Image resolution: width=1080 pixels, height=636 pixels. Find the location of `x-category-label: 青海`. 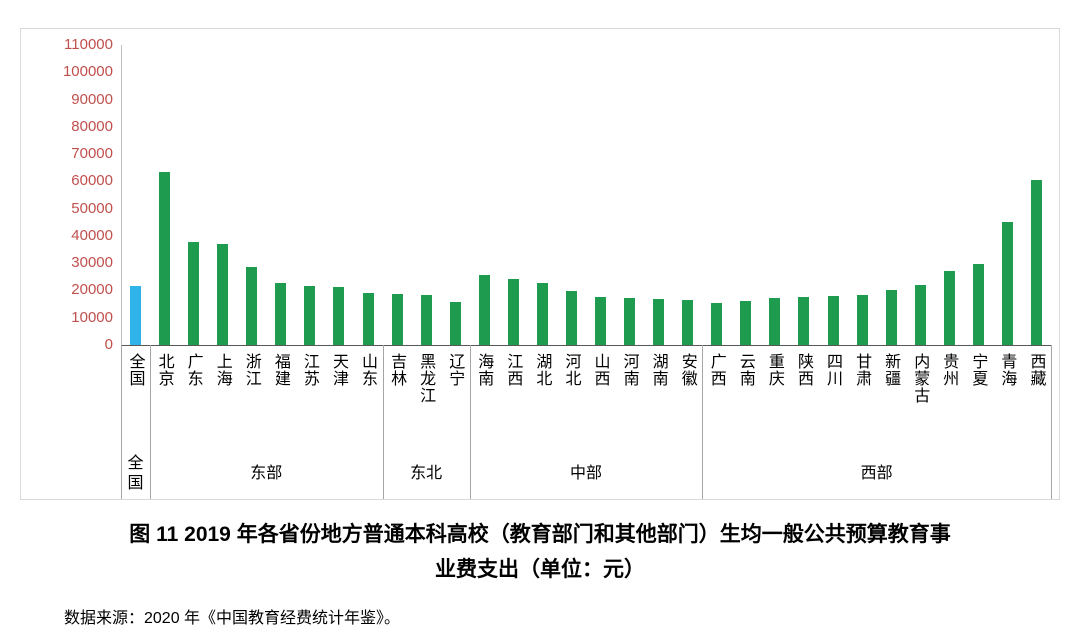

x-category-label: 青海 is located at coordinates (1007, 370).